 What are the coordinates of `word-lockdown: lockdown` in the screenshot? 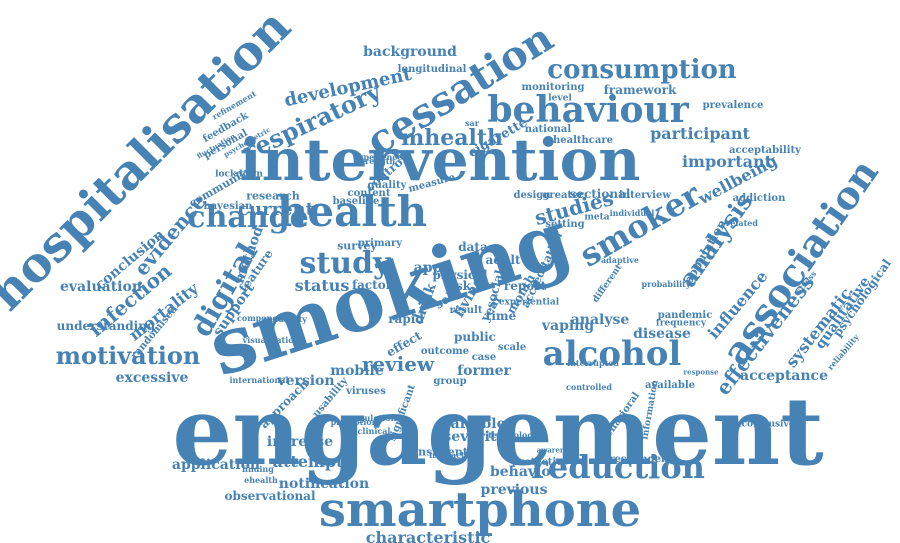 It's located at (239, 174).